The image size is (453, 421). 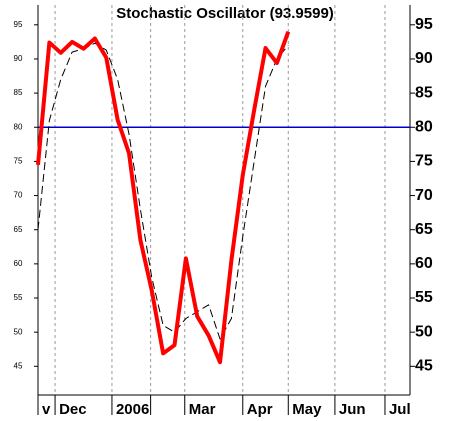 What do you see at coordinates (202, 409) in the screenshot?
I see `x-tick-label: Mar` at bounding box center [202, 409].